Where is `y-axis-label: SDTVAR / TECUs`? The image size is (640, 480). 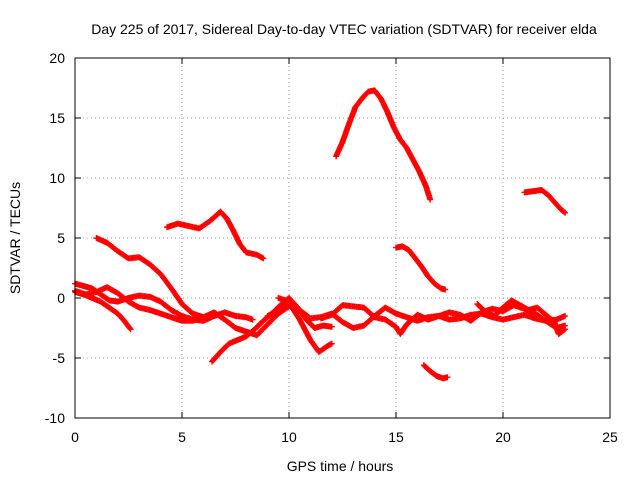 y-axis-label: SDTVAR / TECUs is located at coordinates (15, 238).